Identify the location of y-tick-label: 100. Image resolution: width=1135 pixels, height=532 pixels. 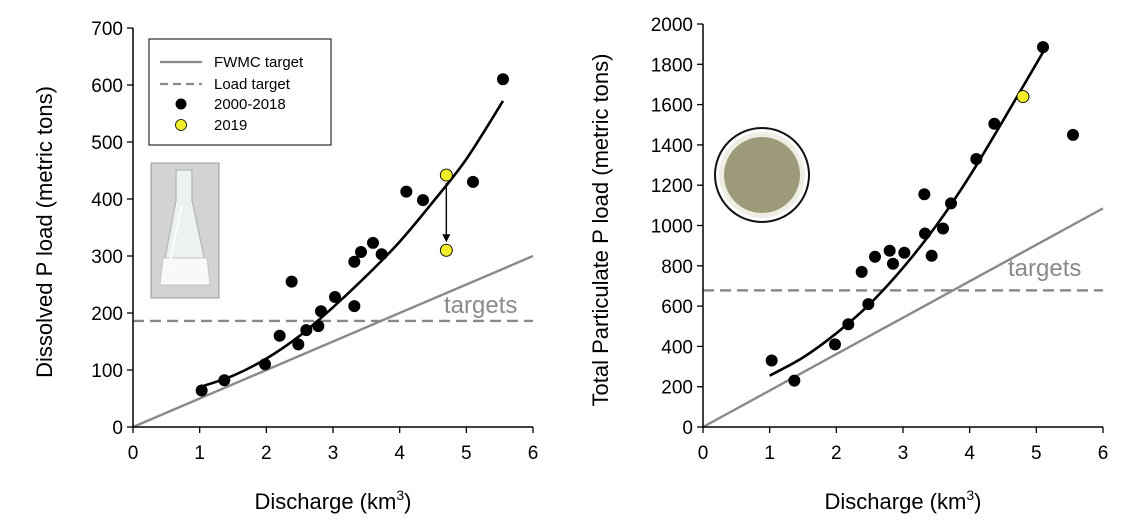
(107, 371).